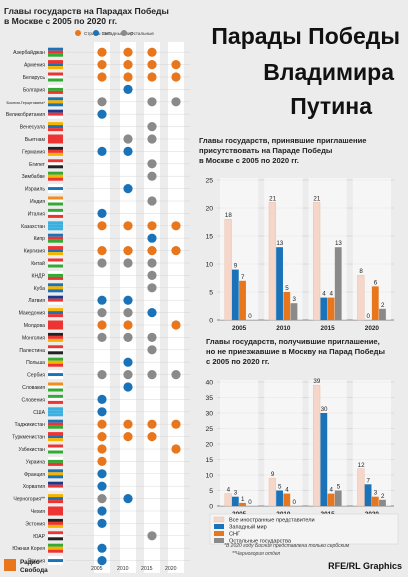 The width and height of the screenshot is (408, 577). Describe the element at coordinates (152, 313) in the screenshot. I see `attendance-dot-west-2015` at that location.